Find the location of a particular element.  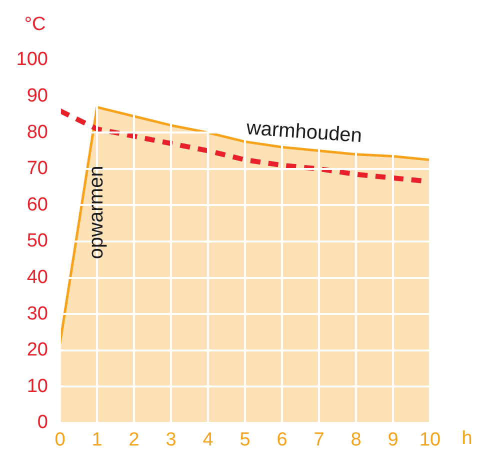

x-tick-label: 6 is located at coordinates (282, 440).